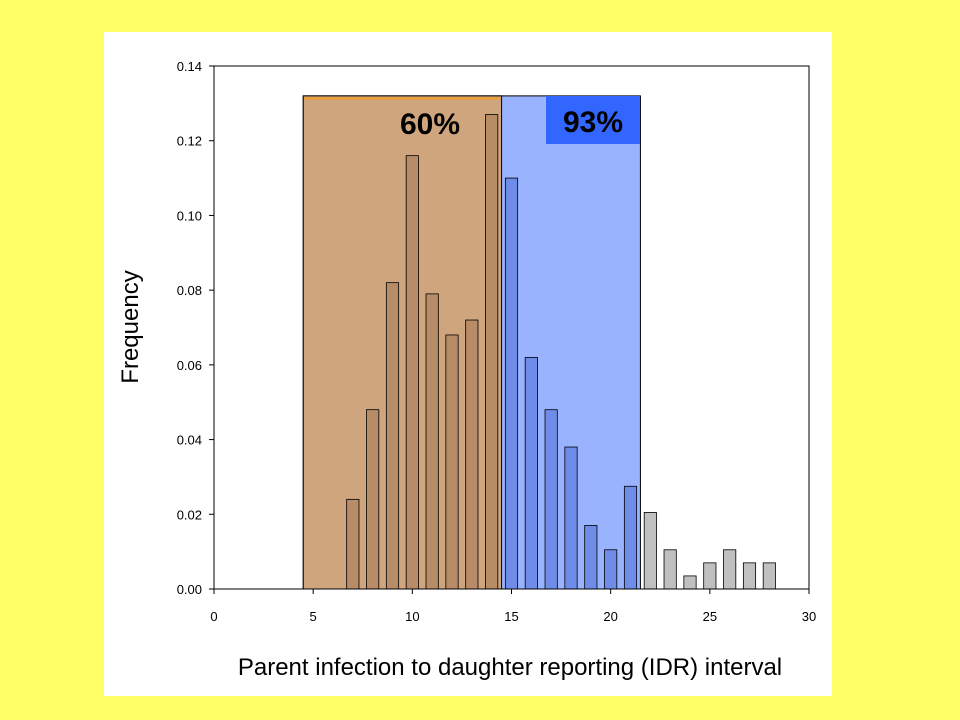 This screenshot has width=960, height=720. What do you see at coordinates (189, 514) in the screenshot?
I see `y-tick-label: 0.02` at bounding box center [189, 514].